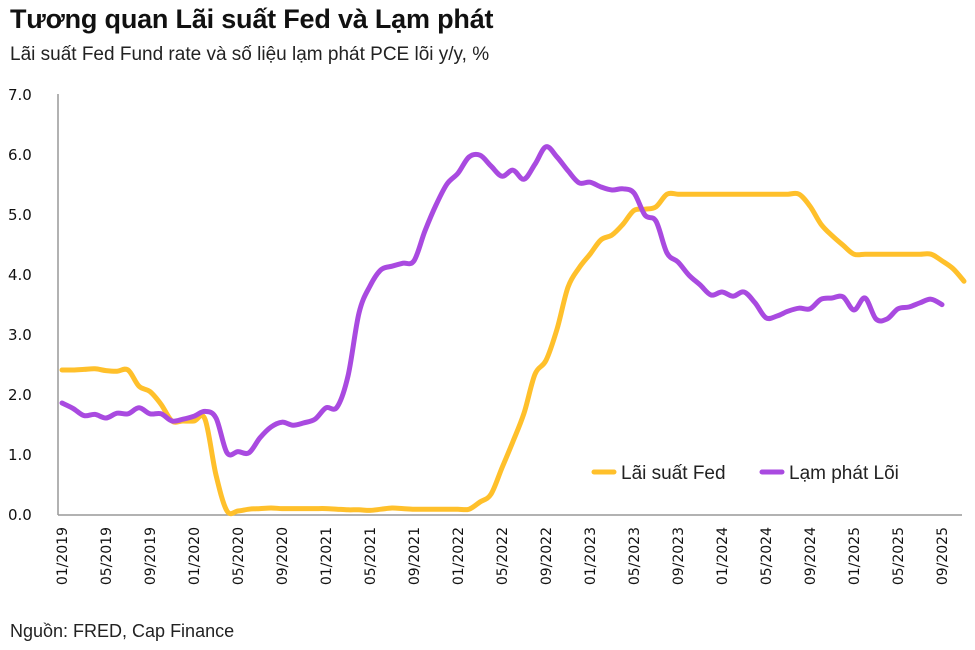 Image resolution: width=975 pixels, height=650 pixels. Describe the element at coordinates (20, 395) in the screenshot. I see `y-tick-label: 2.0` at that location.